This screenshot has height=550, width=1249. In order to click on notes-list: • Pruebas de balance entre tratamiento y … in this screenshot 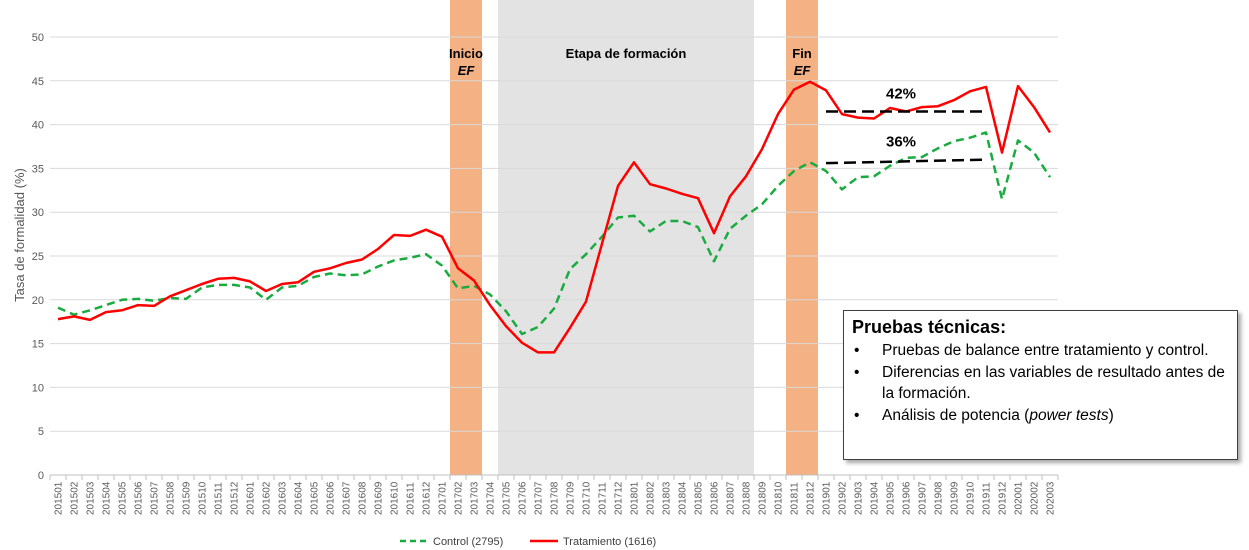, I will do `click(1040, 383)`.